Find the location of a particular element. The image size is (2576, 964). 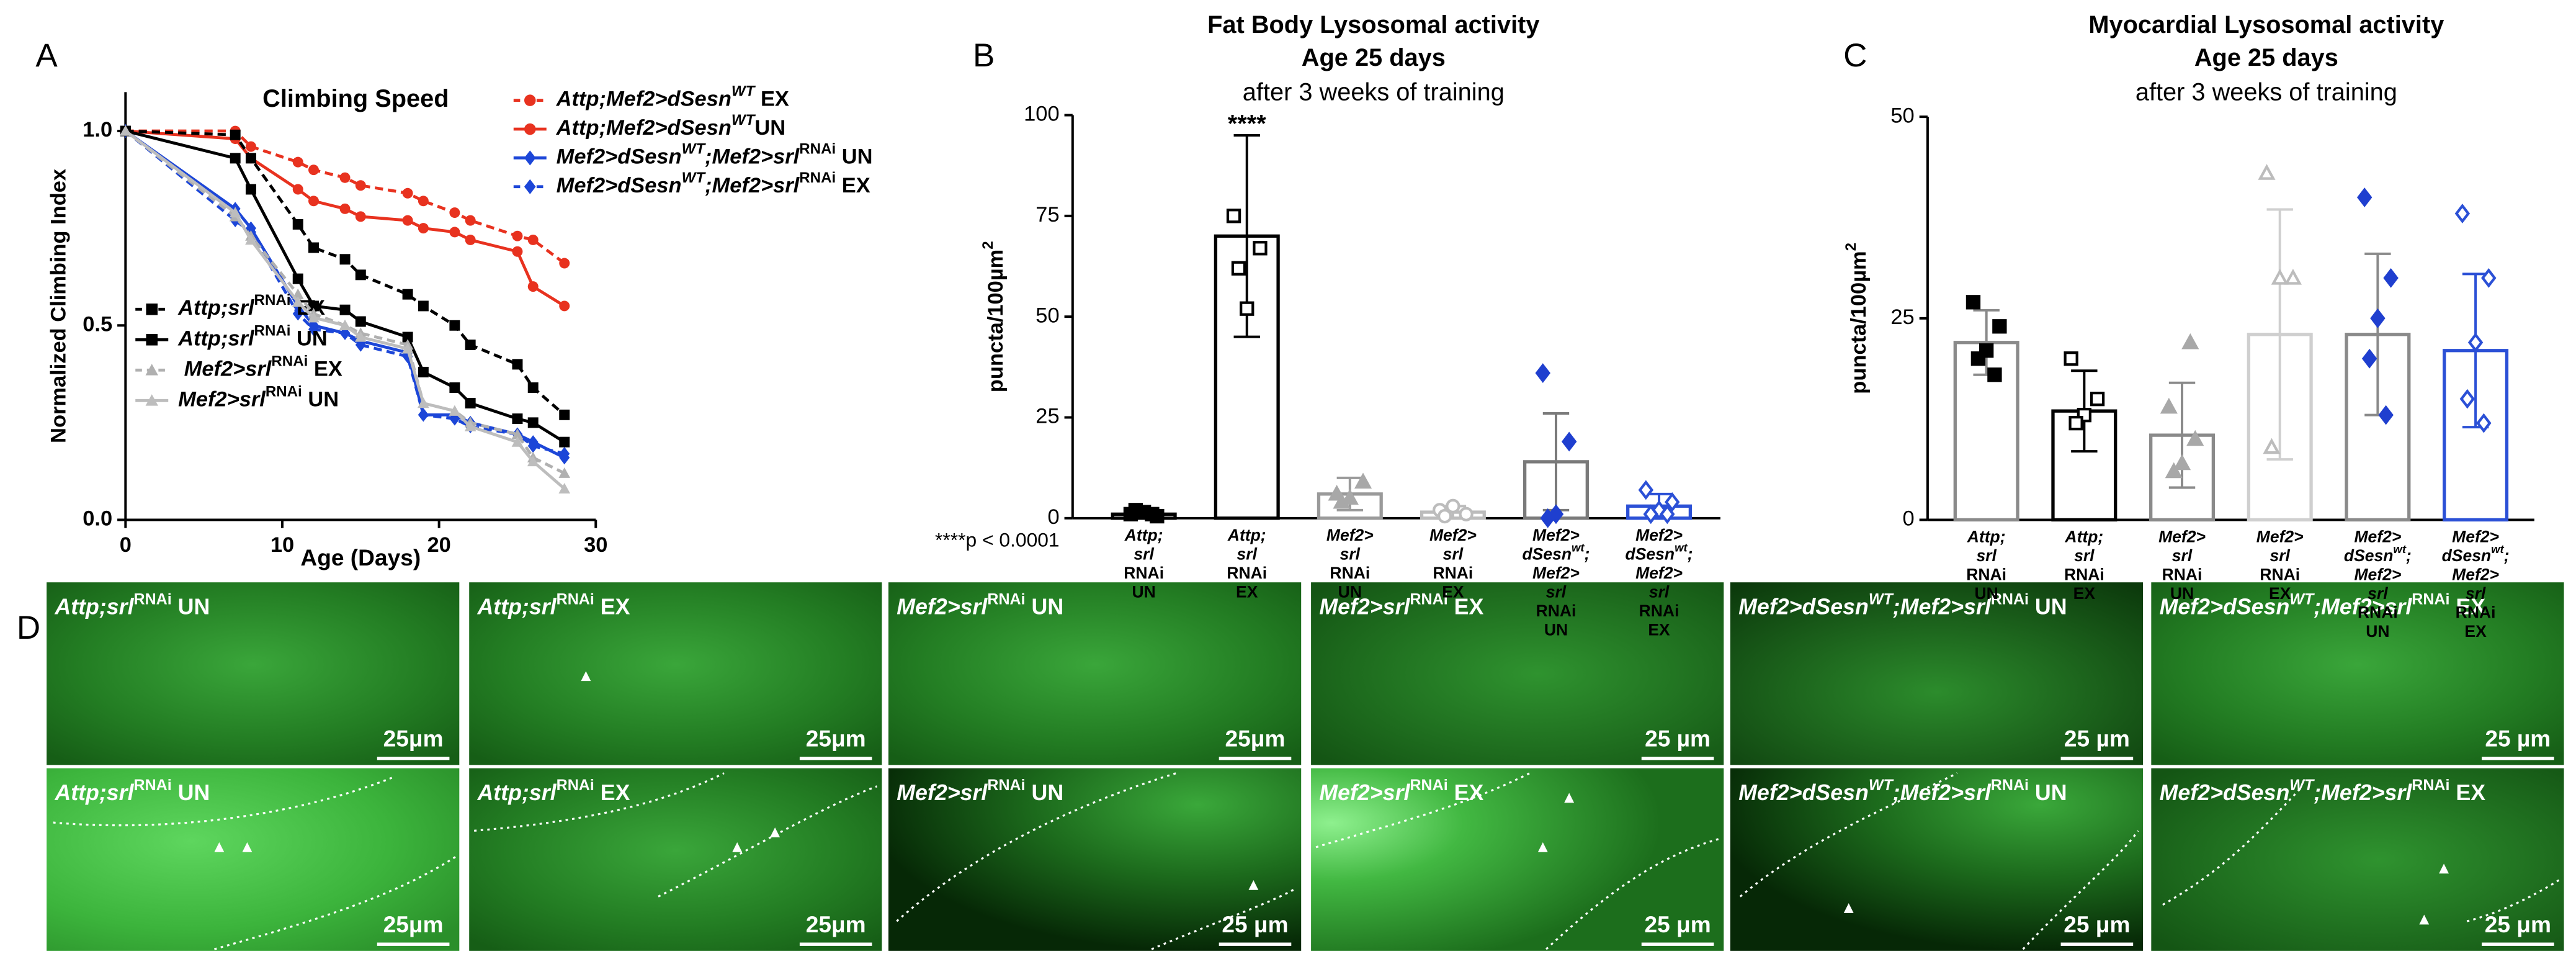

legend-label-part: Attp;srl is located at coordinates (216, 308).